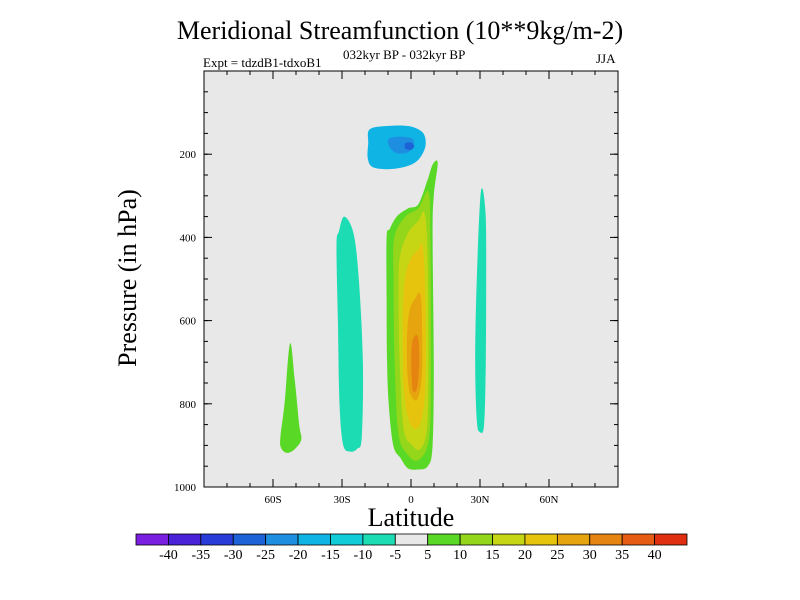 Image resolution: width=800 pixels, height=600 pixels. What do you see at coordinates (363, 555) in the screenshot?
I see `colorbar-label: -10` at bounding box center [363, 555].